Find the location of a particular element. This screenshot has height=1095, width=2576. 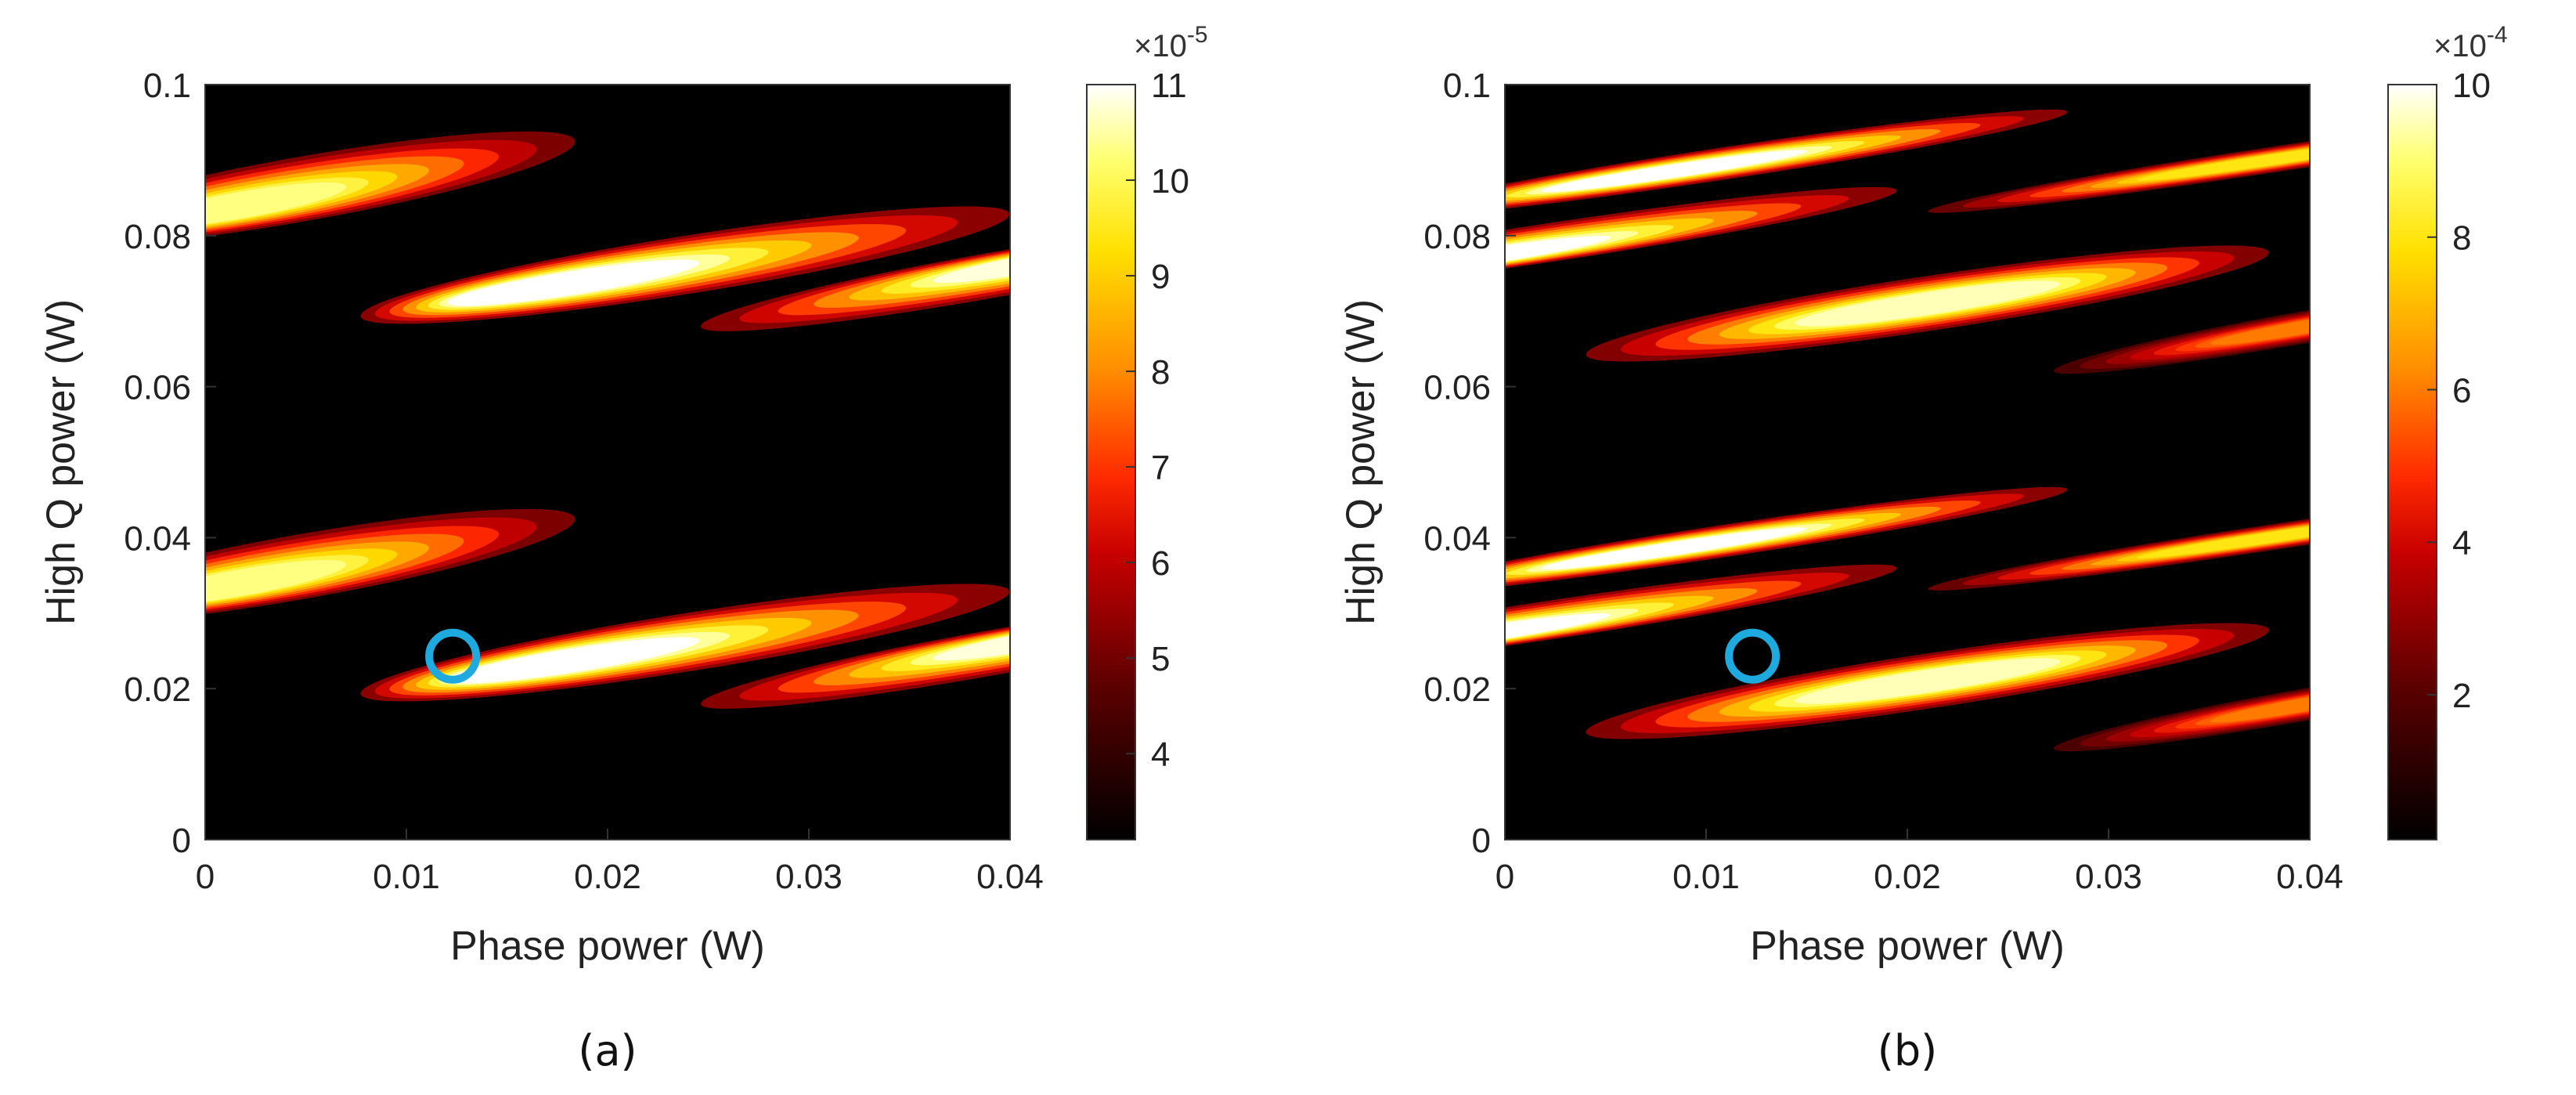

x-axis-label-b: Phase power (W) is located at coordinates (1908, 946).